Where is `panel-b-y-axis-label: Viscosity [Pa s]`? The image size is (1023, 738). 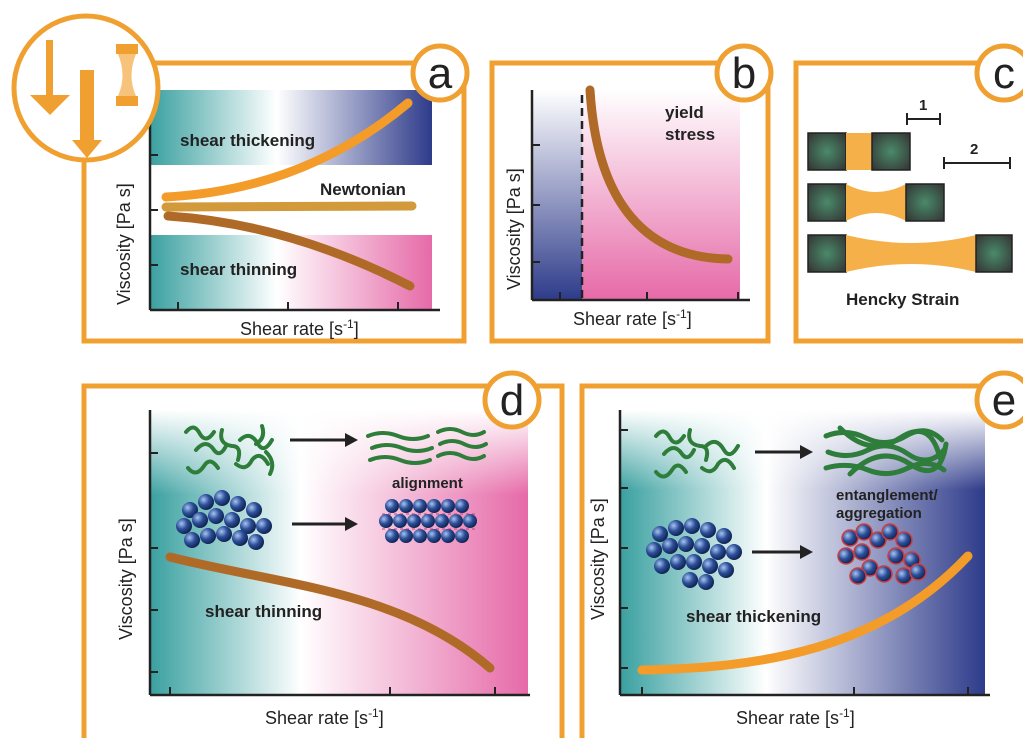 panel-b-y-axis-label: Viscosity [Pa s] is located at coordinates (514, 229).